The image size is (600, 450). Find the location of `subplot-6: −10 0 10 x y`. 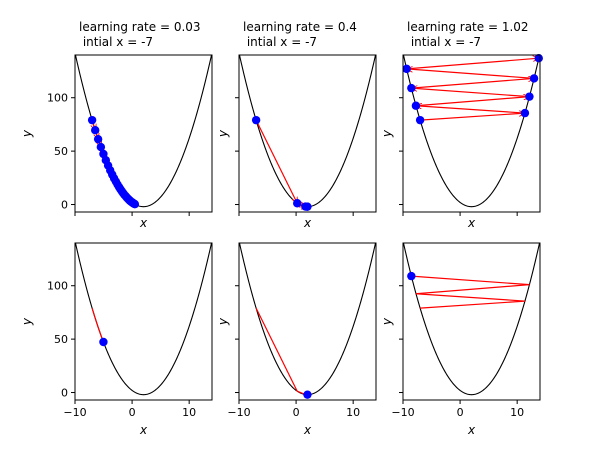

subplot-6: −10 0 10 x y is located at coordinates (460, 339).